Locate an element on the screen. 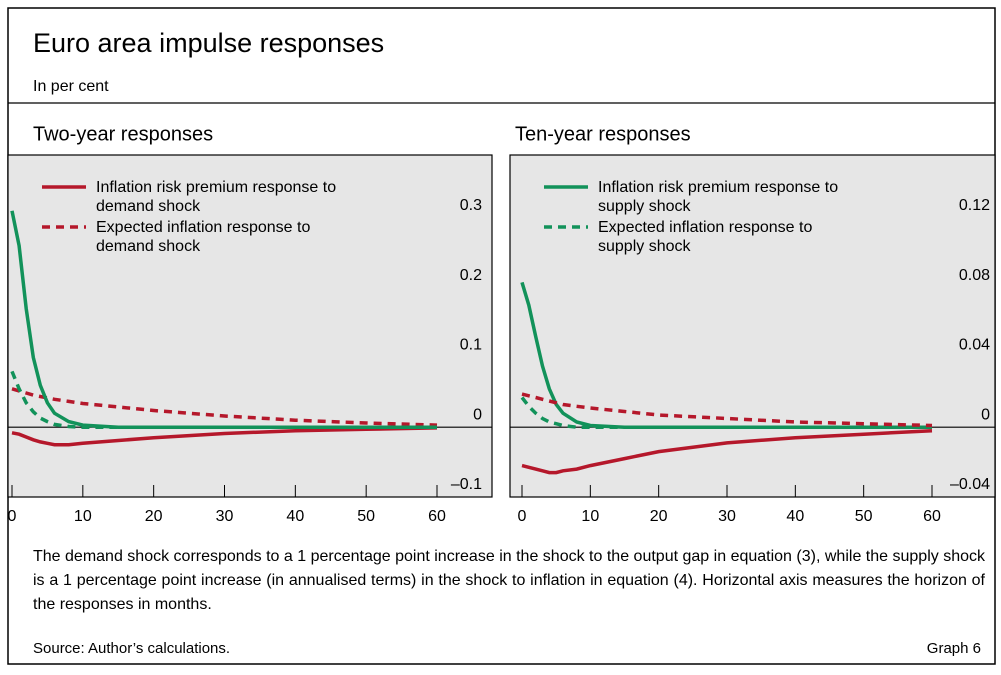  y-tick-label: 0.2 is located at coordinates (471, 275).